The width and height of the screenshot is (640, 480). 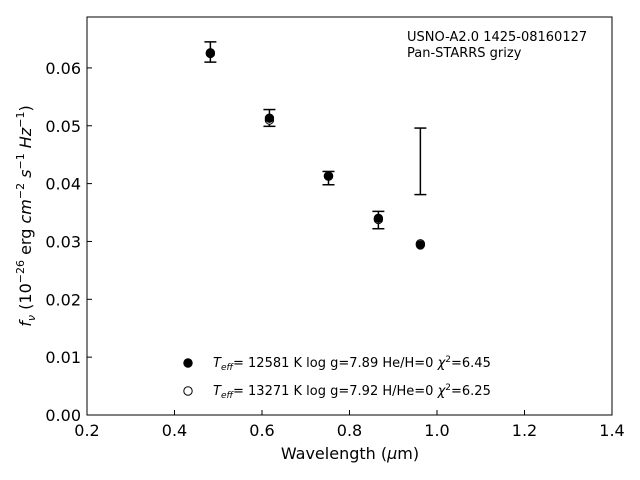 I want to click on legend-label-1: Teff= 12581 K log g=7.89 He/H=0 χ2=6.45, so click(x=352, y=364).